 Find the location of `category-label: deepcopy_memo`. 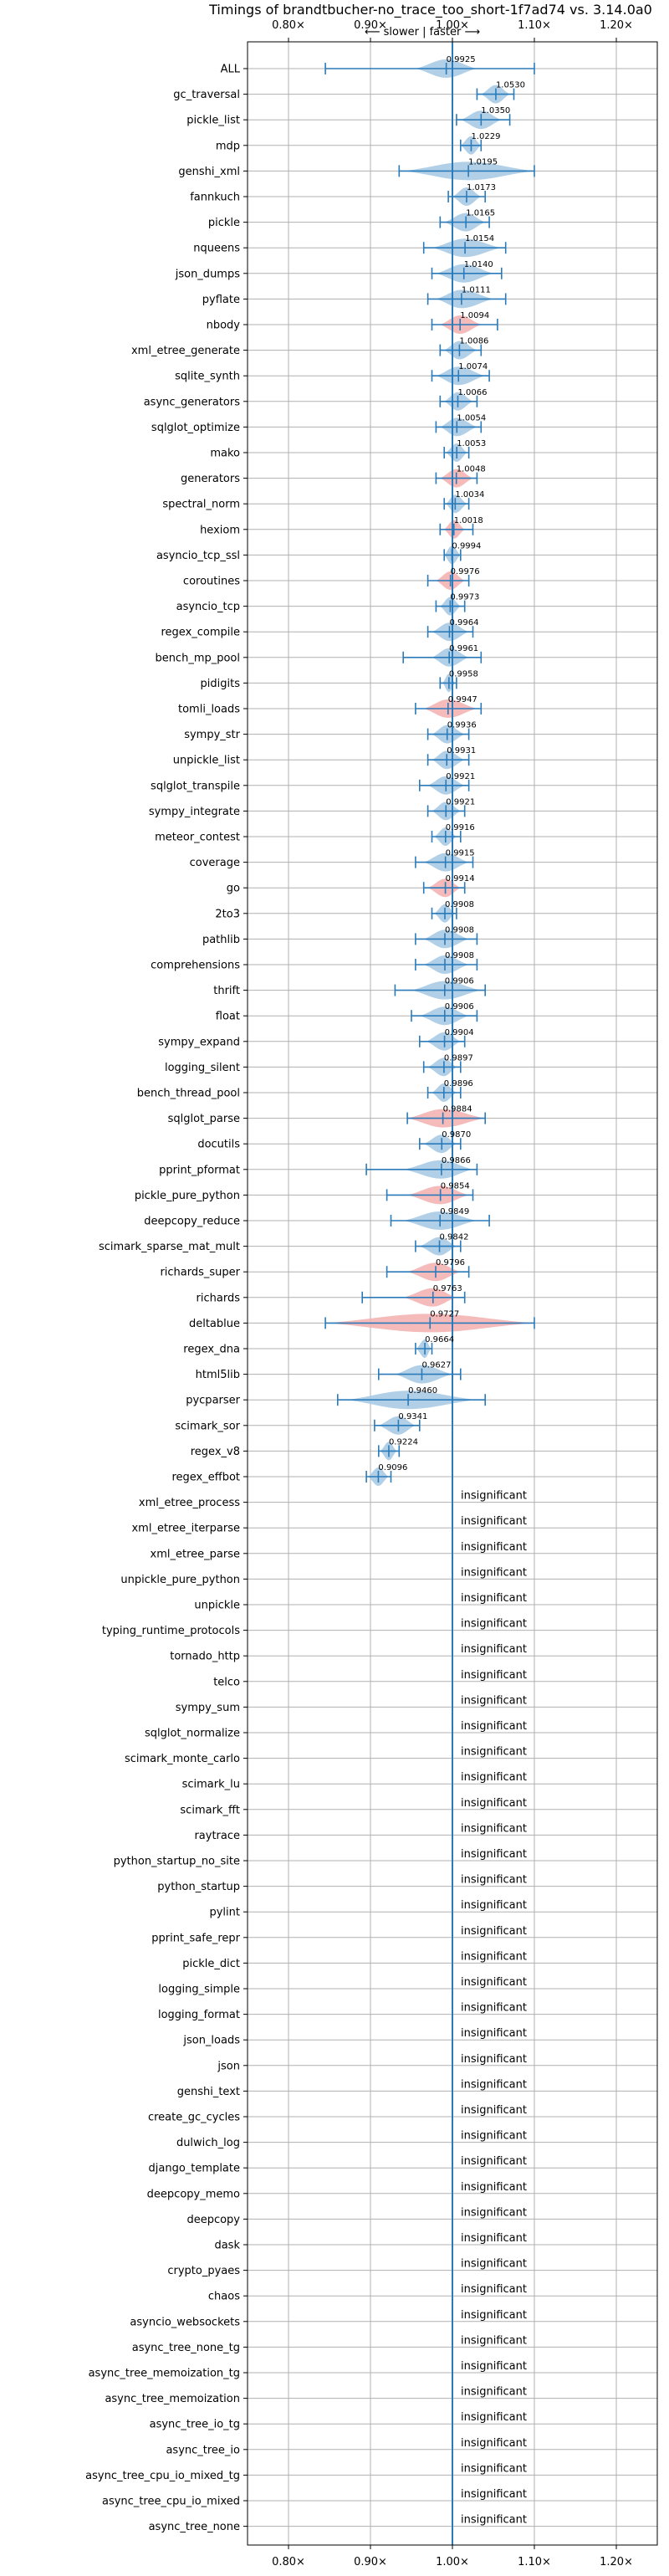

category-label: deepcopy_memo is located at coordinates (194, 2194).